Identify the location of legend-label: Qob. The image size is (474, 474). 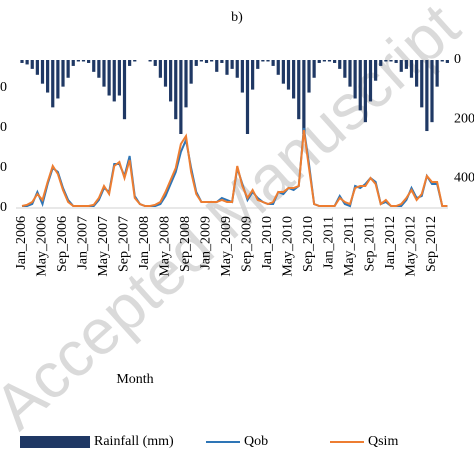
(256, 441).